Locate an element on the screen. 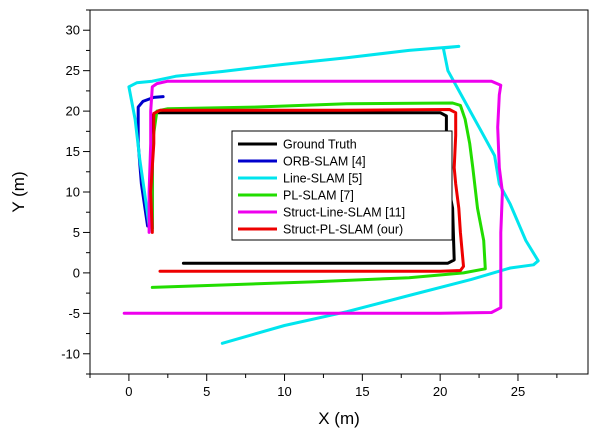  y-tick-label: 30 is located at coordinates (73, 30).